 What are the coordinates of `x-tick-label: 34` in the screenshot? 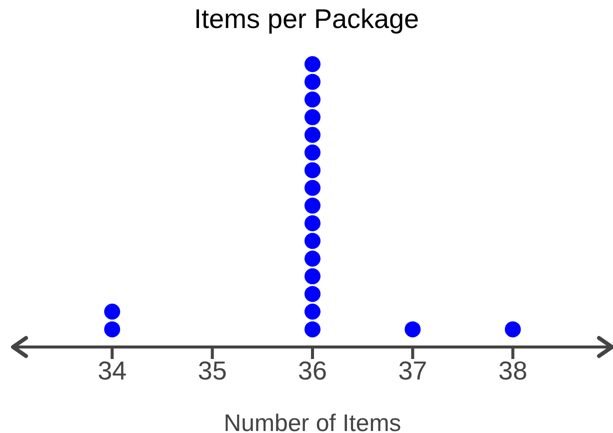 It's located at (112, 370).